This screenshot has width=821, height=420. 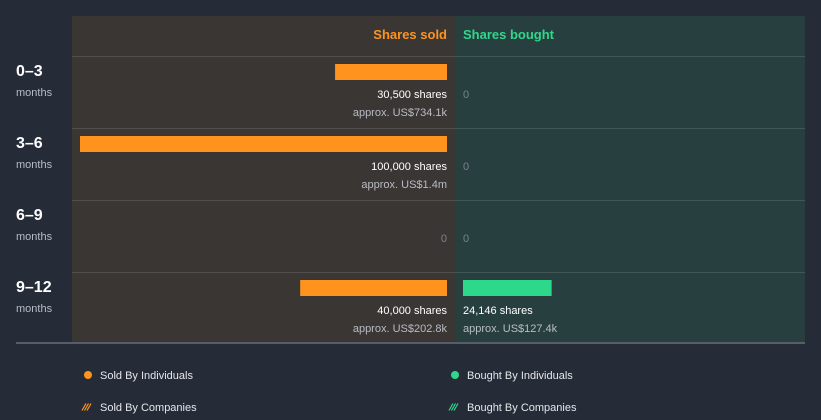 What do you see at coordinates (409, 167) in the screenshot?
I see `sold-shares-label: 100,000 shares` at bounding box center [409, 167].